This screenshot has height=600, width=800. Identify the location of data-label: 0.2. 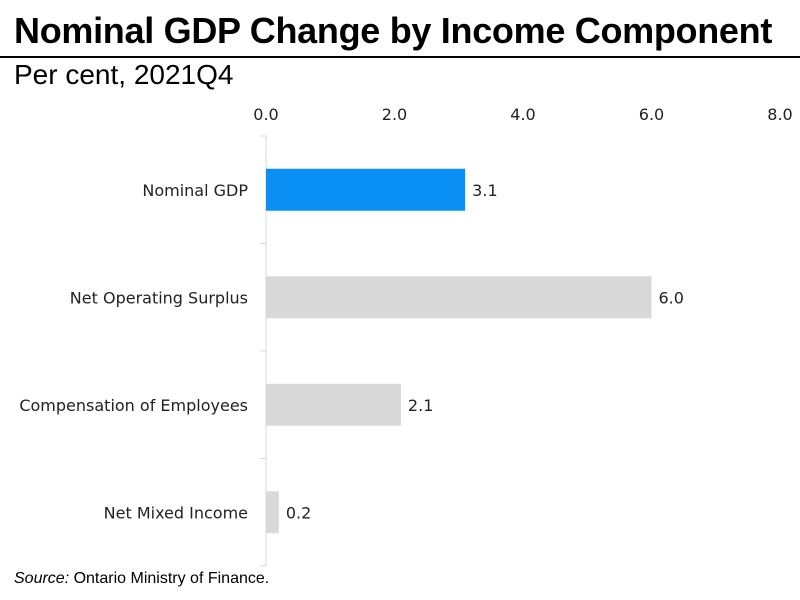
(298, 512).